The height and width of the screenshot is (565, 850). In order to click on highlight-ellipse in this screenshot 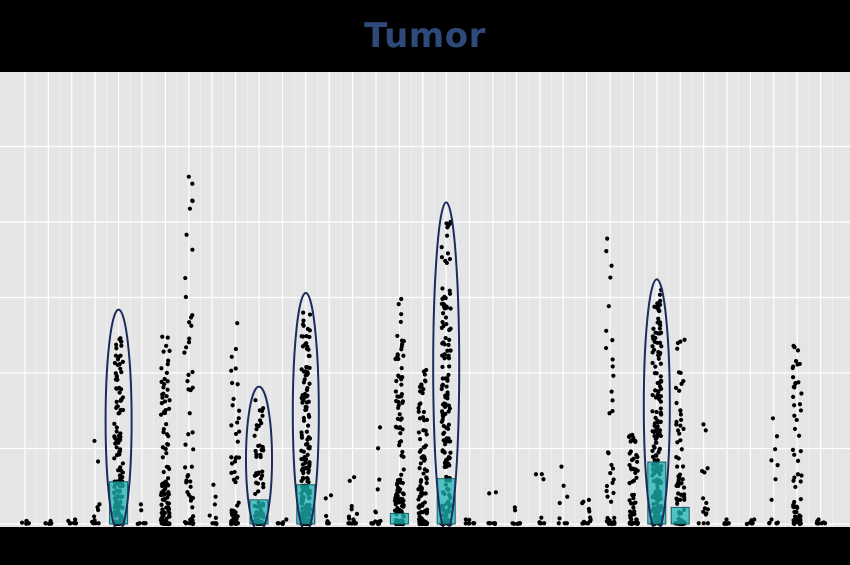, I will do `click(305, 409)`.